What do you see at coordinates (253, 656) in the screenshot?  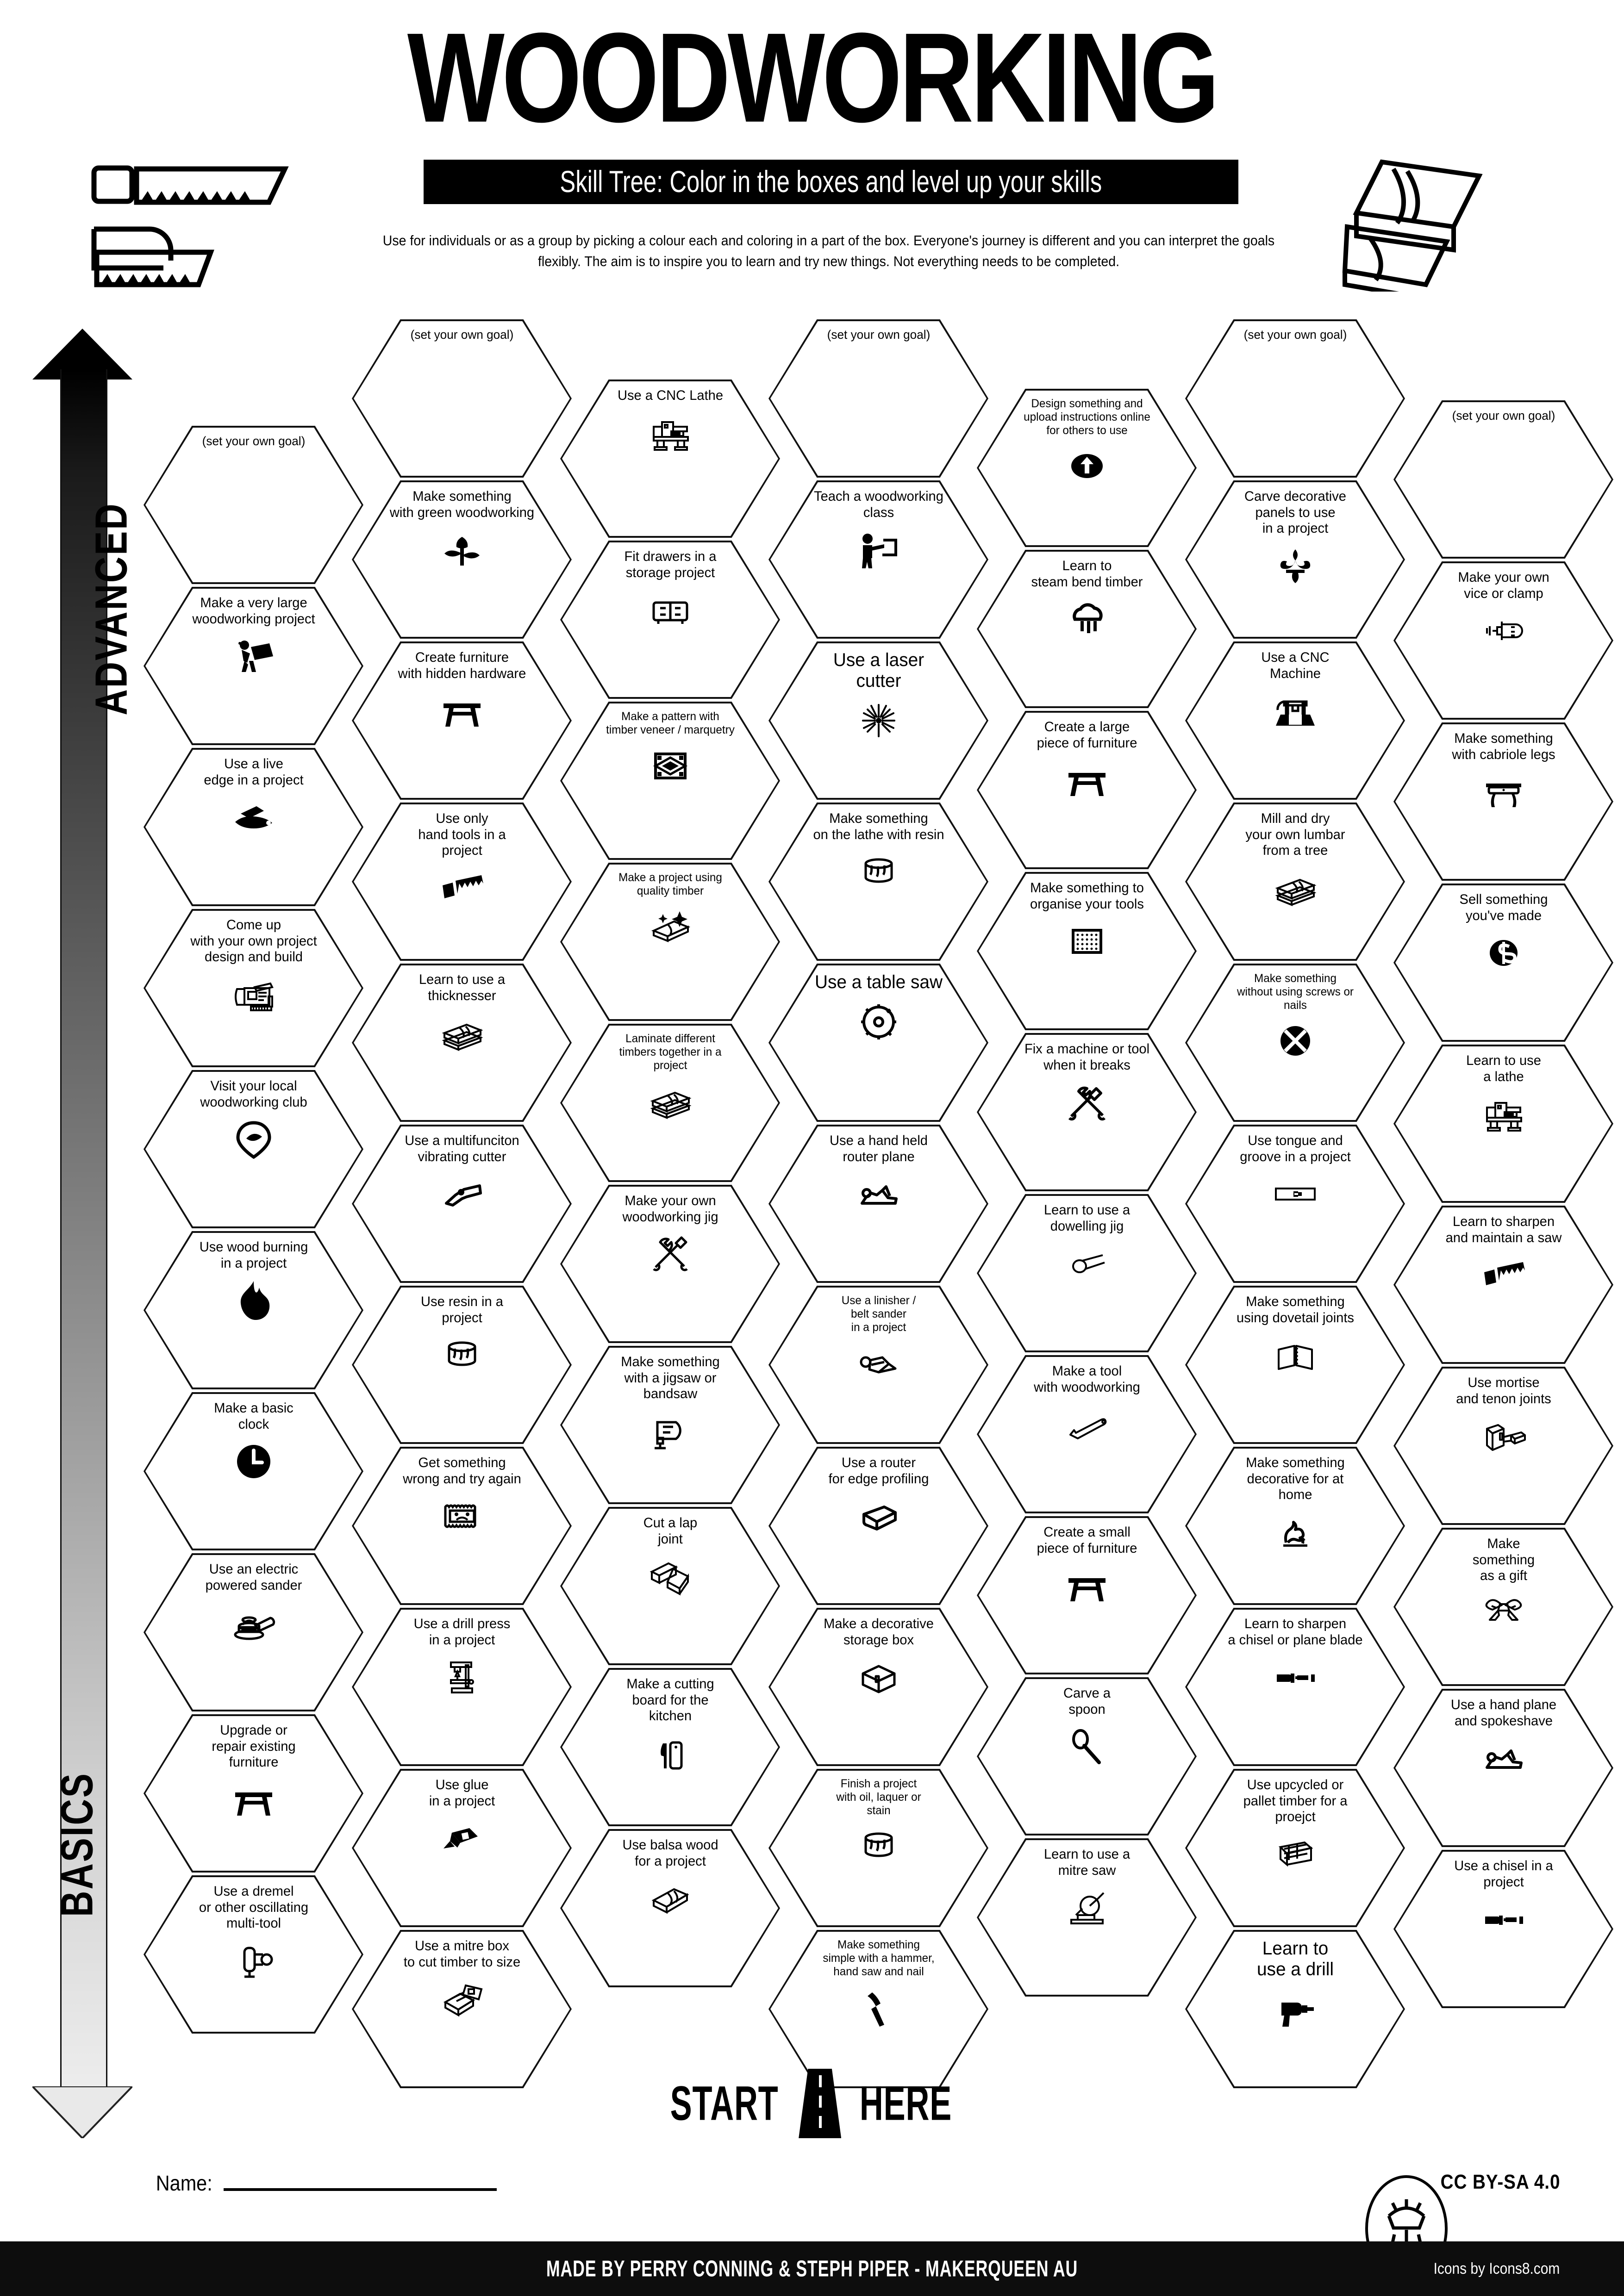 I see `person-carrying-board-icon` at bounding box center [253, 656].